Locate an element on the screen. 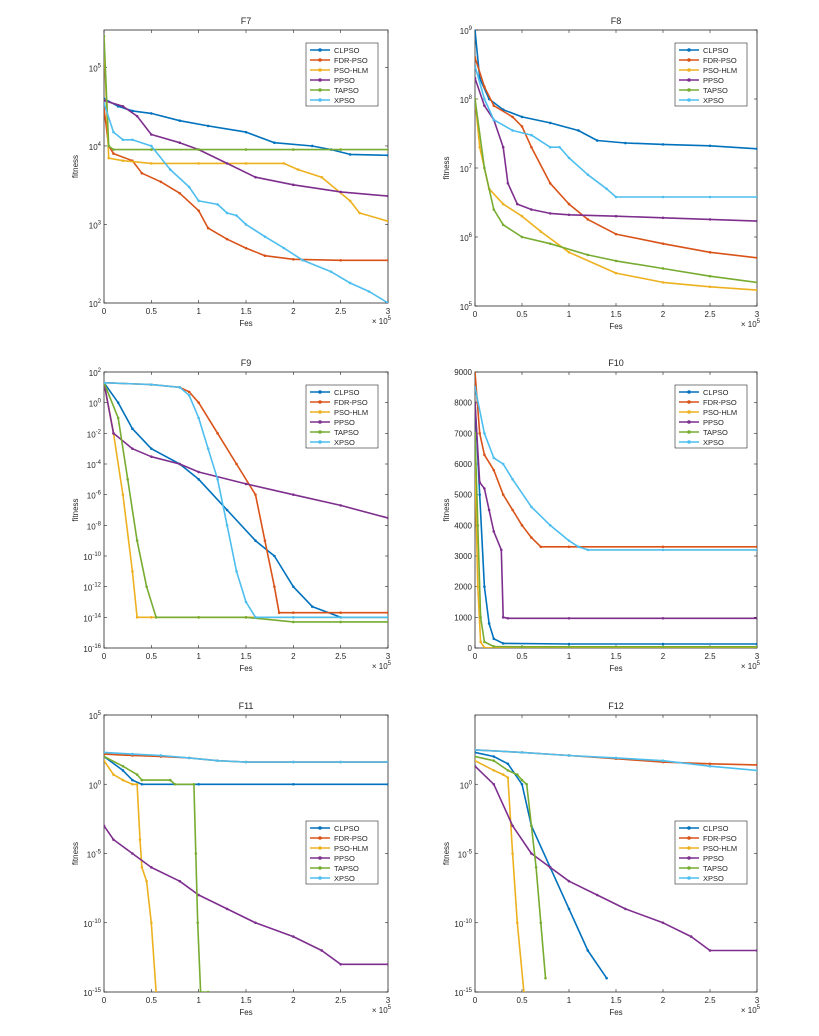 The height and width of the screenshot is (1036, 819). y-tick-label-exponent: 0 is located at coordinates (100, 783).